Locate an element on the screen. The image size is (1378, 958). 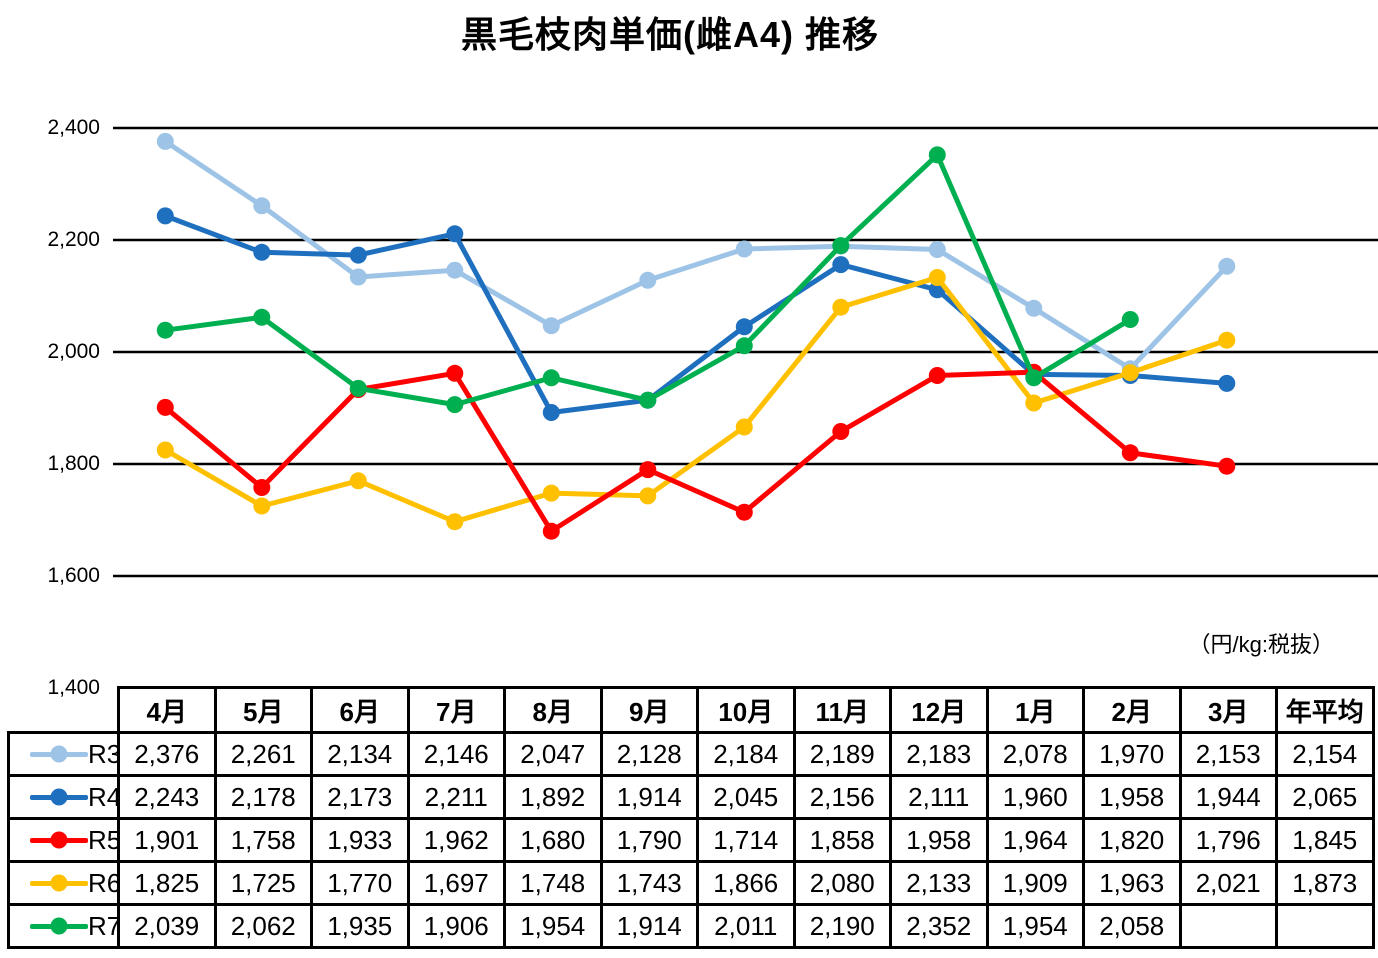
value-cell: 2,011 is located at coordinates (746, 926).